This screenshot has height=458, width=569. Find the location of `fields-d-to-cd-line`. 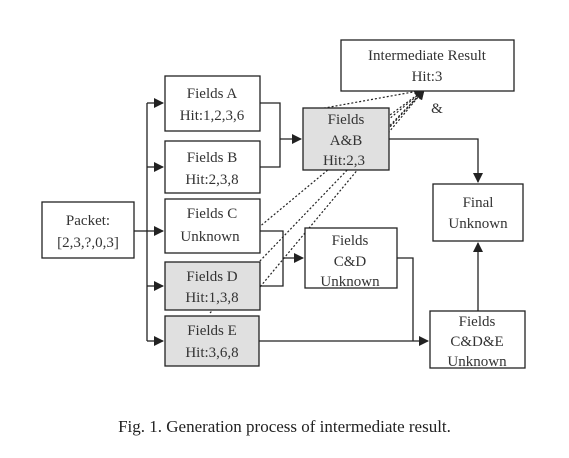

fields-d-to-cd-line is located at coordinates (272, 272).